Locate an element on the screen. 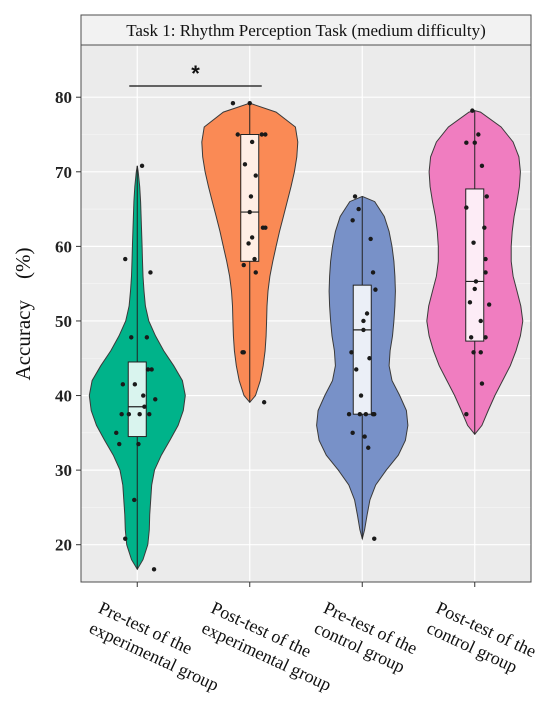  y-tick-label: 30 is located at coordinates (63, 470).